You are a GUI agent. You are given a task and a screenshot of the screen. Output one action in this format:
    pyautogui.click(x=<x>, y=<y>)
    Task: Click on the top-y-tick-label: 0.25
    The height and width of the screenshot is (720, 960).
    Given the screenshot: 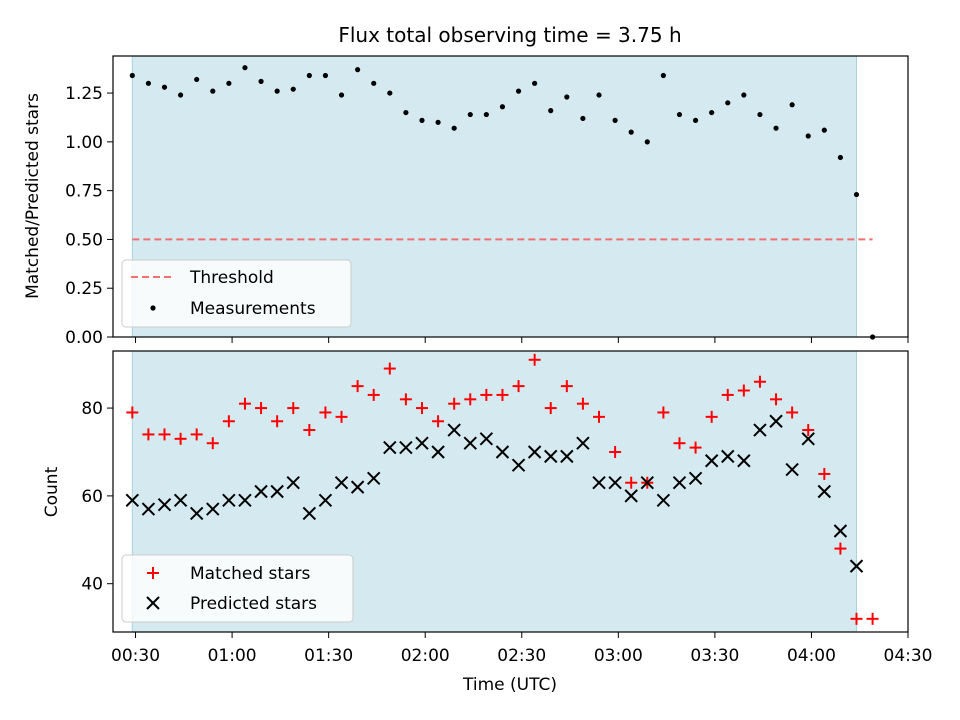 What is the action you would take?
    pyautogui.click(x=84, y=289)
    